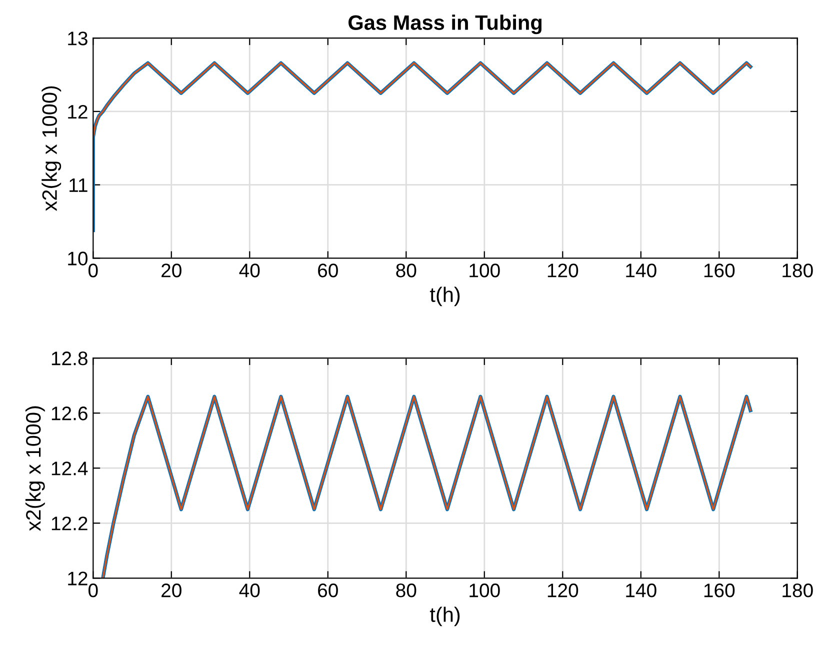 This screenshot has width=817, height=657. What do you see at coordinates (445, 24) in the screenshot?
I see `chart-title: Gas Mass in Tubing` at bounding box center [445, 24].